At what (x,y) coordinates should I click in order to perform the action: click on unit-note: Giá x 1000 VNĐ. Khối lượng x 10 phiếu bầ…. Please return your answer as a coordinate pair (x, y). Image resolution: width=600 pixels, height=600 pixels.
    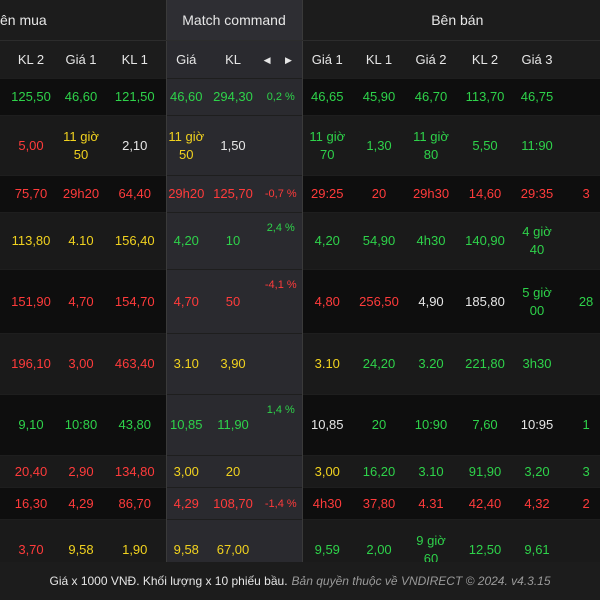
    Looking at the image, I should click on (168, 581).